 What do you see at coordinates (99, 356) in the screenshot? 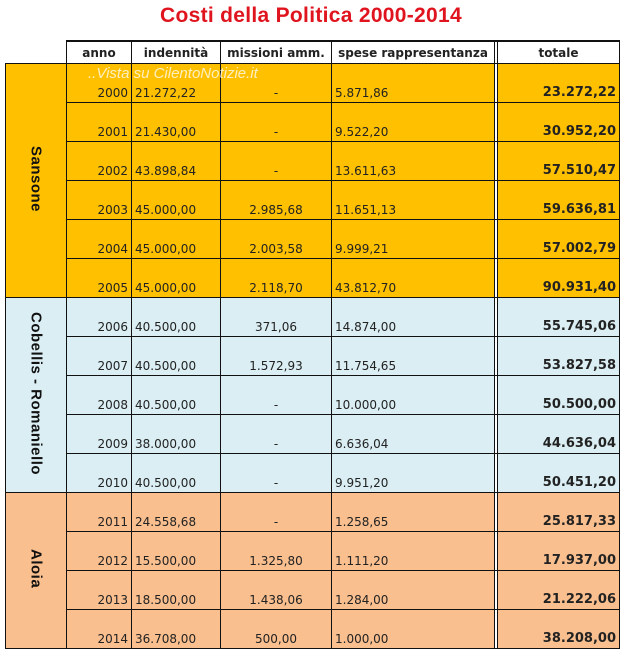
I see `cell-anno: 2007` at bounding box center [99, 356].